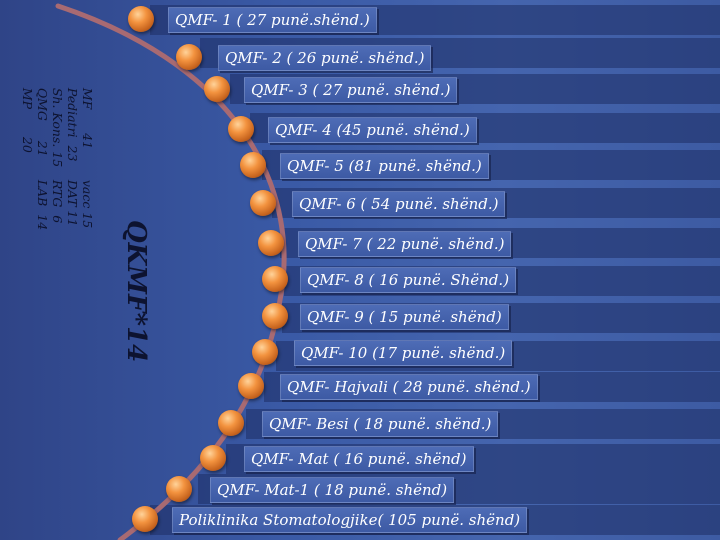 The height and width of the screenshot is (540, 720). I want to click on item-label: QMF- 6 ( 54 punë. shënd.), so click(399, 204).